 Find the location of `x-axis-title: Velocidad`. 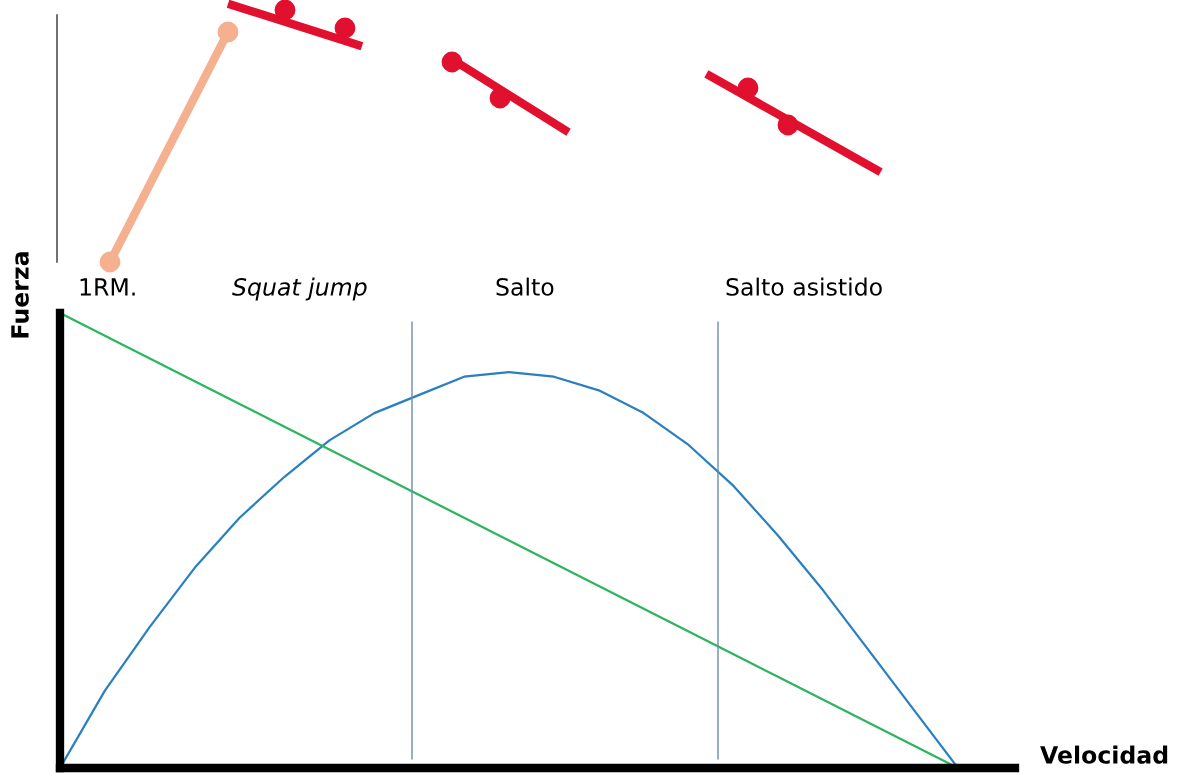

x-axis-title: Velocidad is located at coordinates (1104, 754).